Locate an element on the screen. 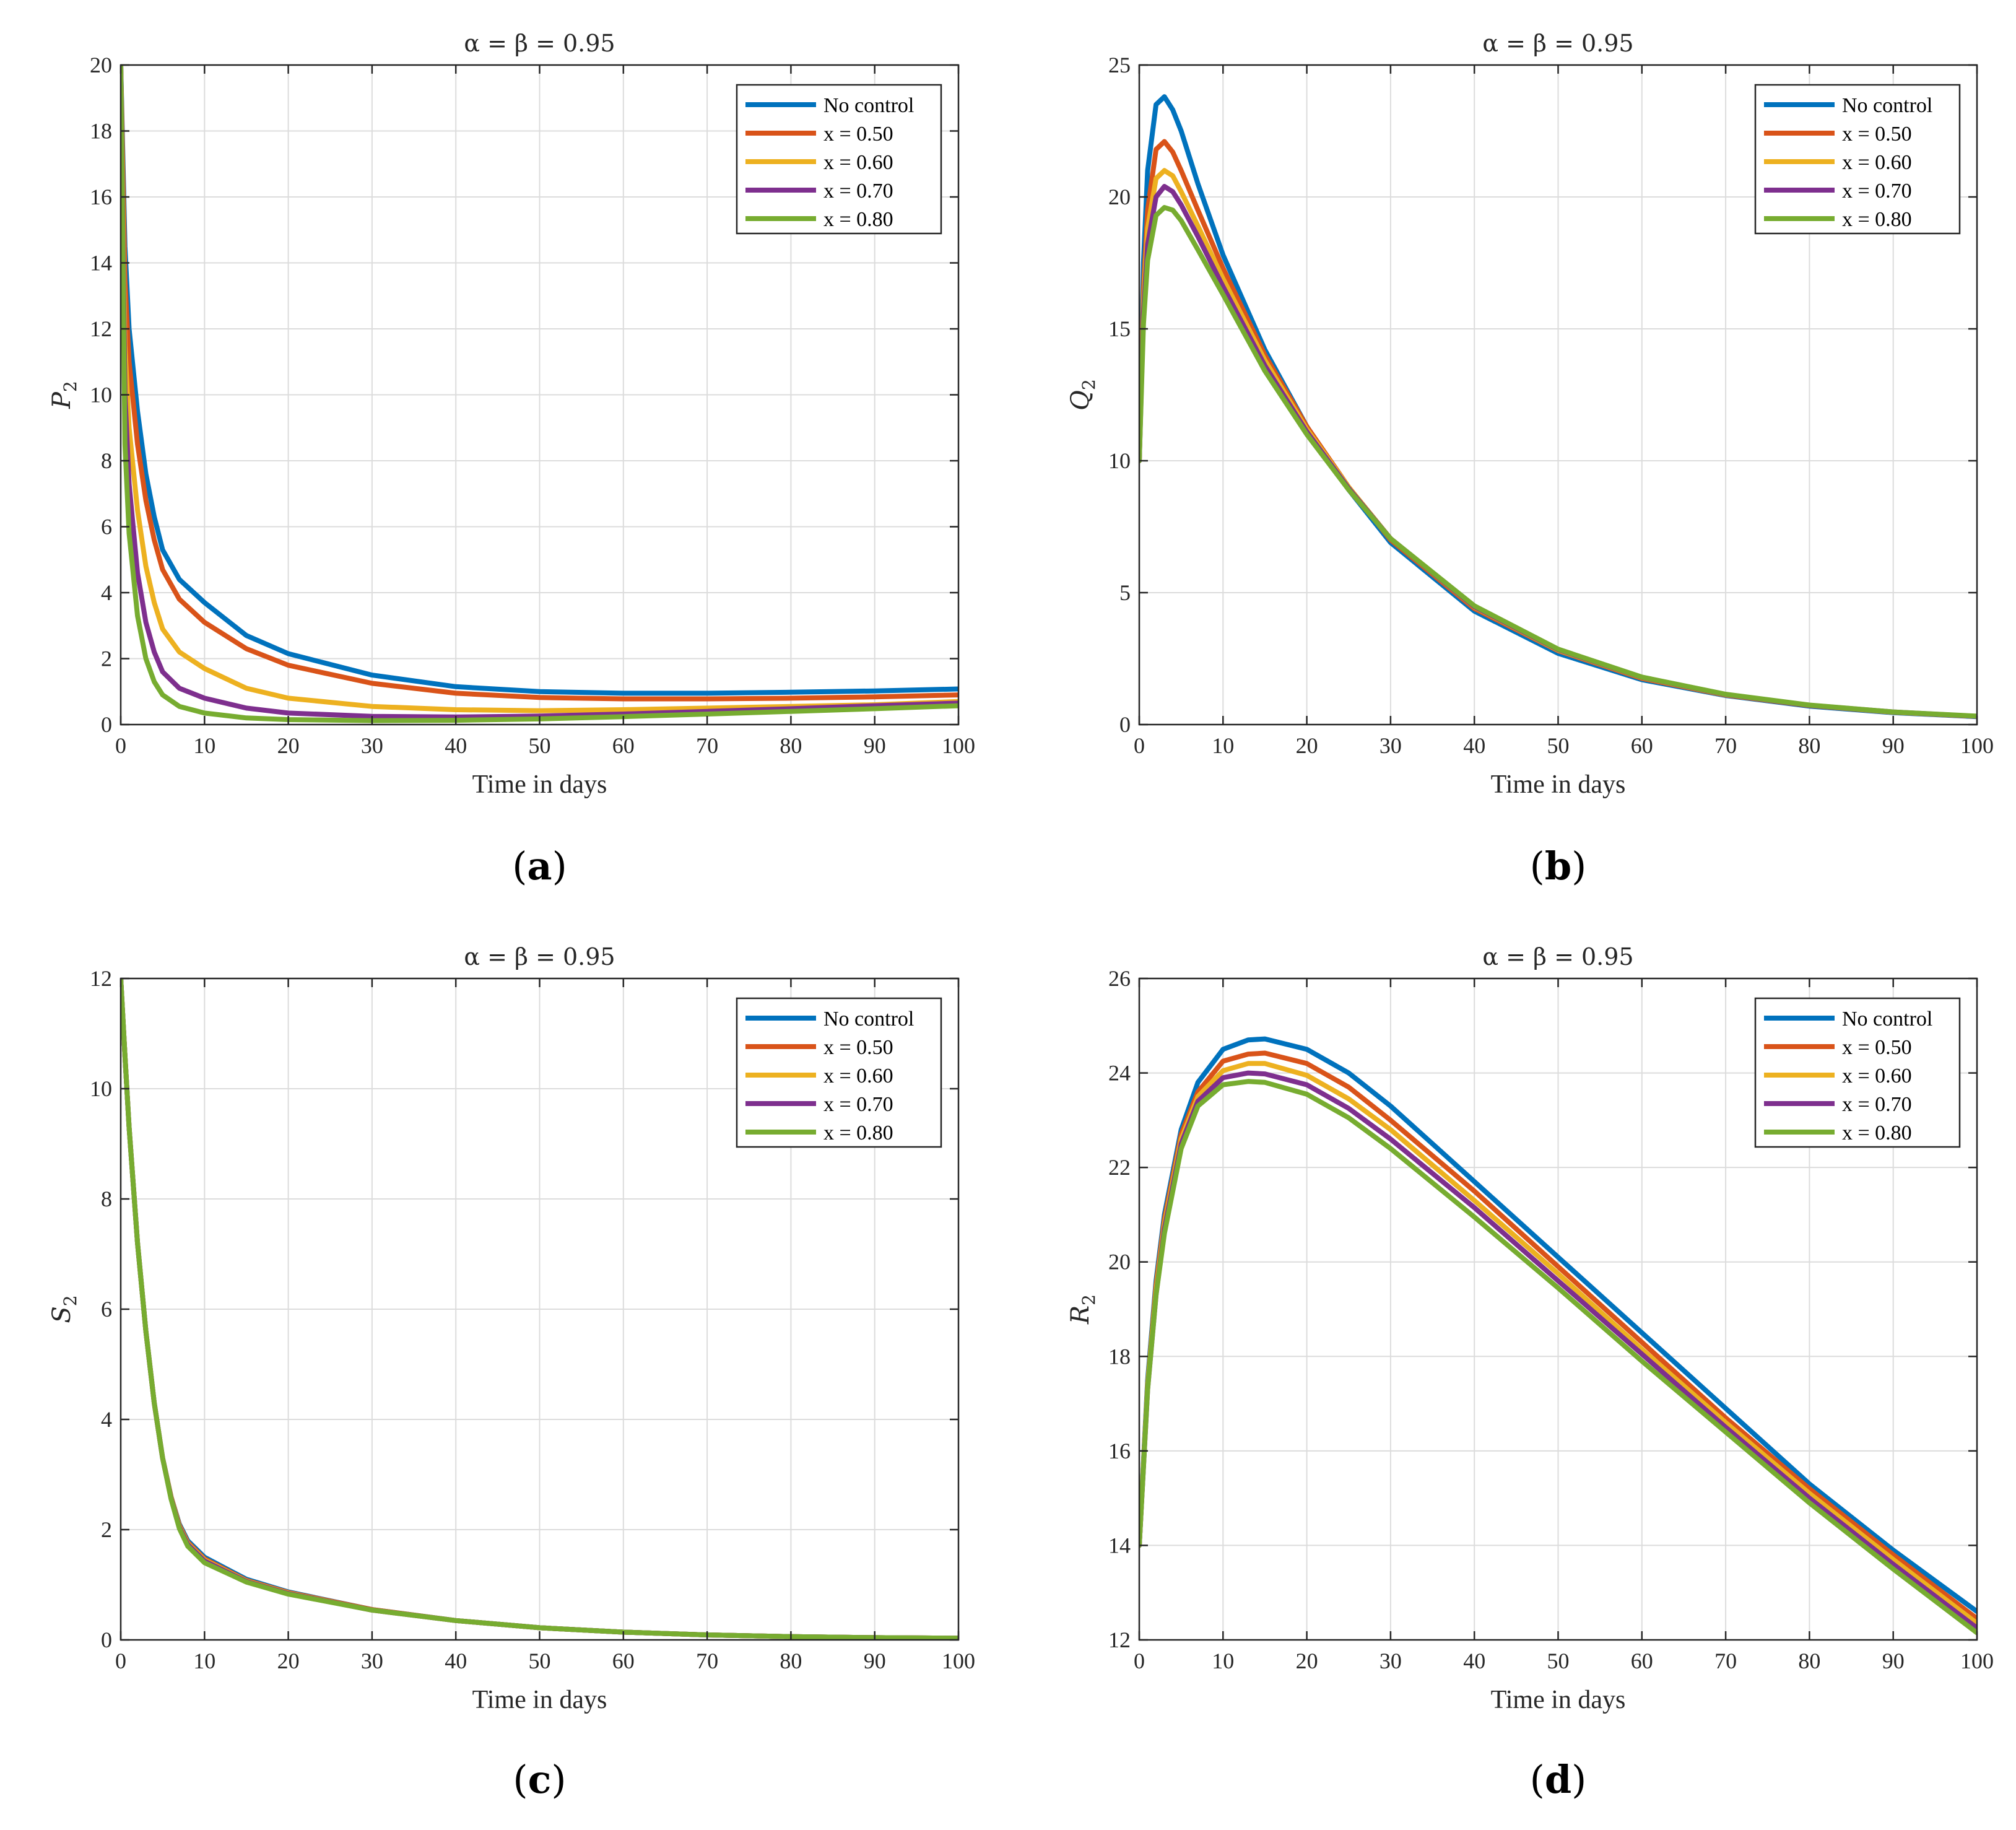 The height and width of the screenshot is (1830, 2016). y-tick-label: 18 is located at coordinates (1119, 1356).